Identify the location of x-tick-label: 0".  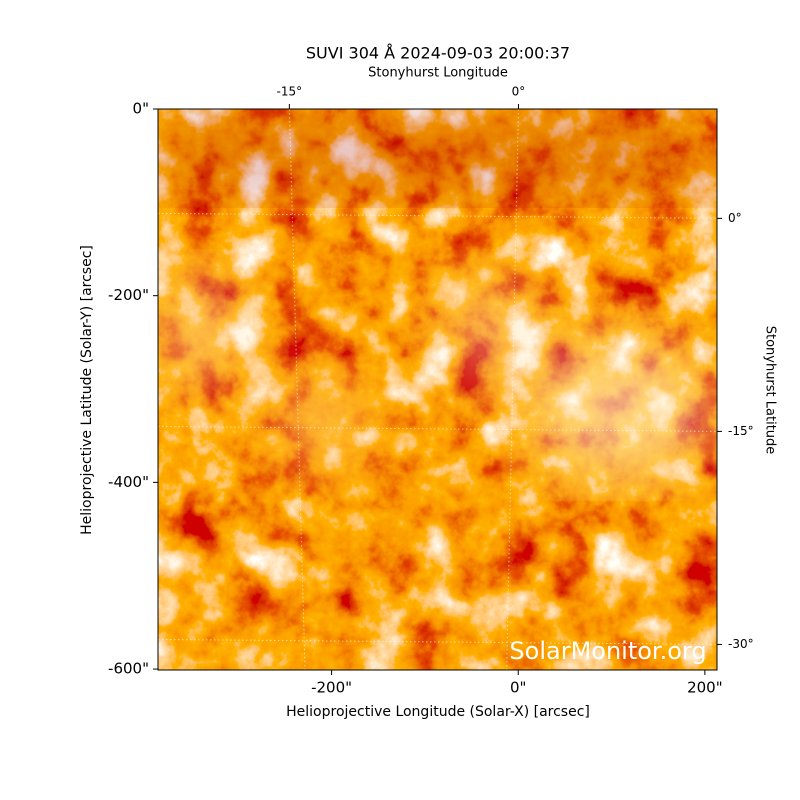
(518, 688).